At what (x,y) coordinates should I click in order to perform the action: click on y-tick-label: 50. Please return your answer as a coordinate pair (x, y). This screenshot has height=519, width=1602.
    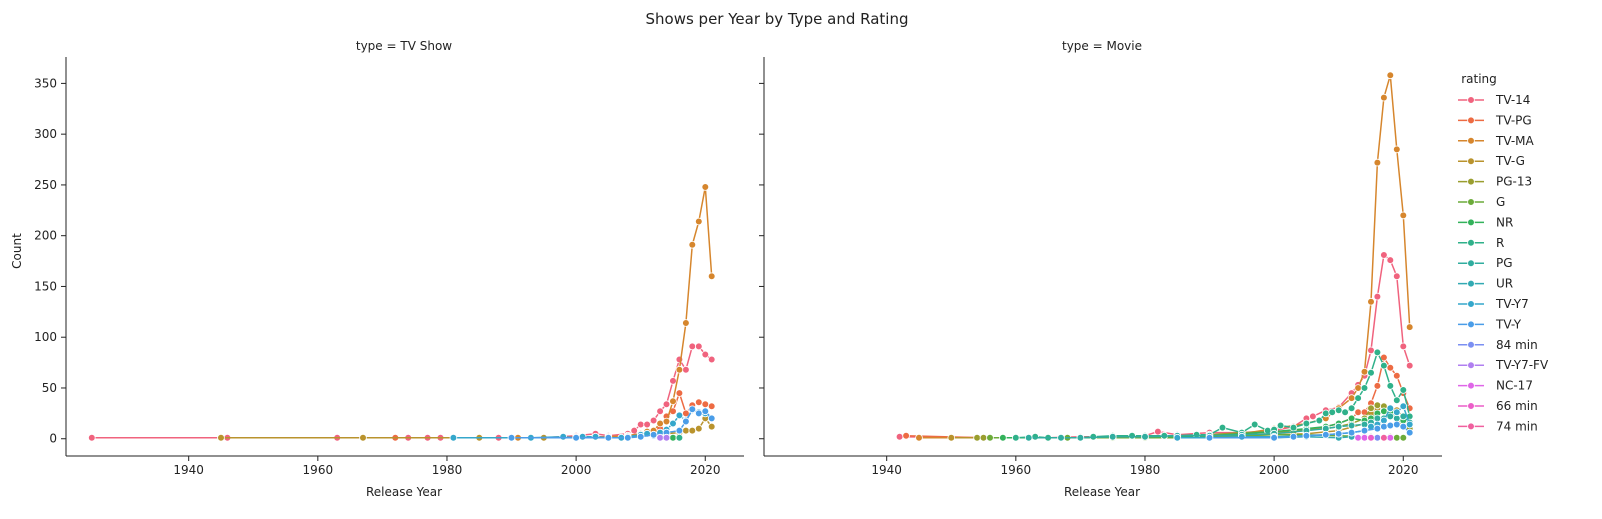
    Looking at the image, I should click on (49, 388).